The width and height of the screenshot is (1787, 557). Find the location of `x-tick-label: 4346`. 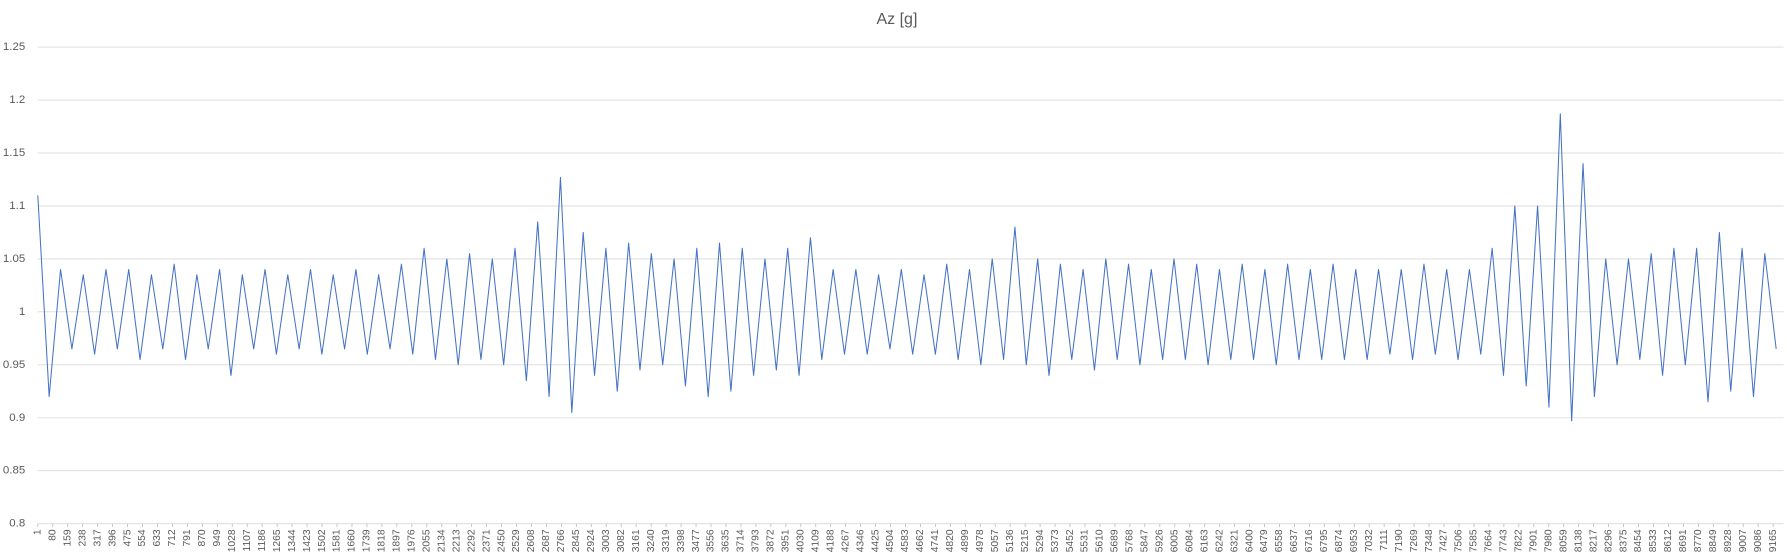

x-tick-label: 4346 is located at coordinates (860, 540).